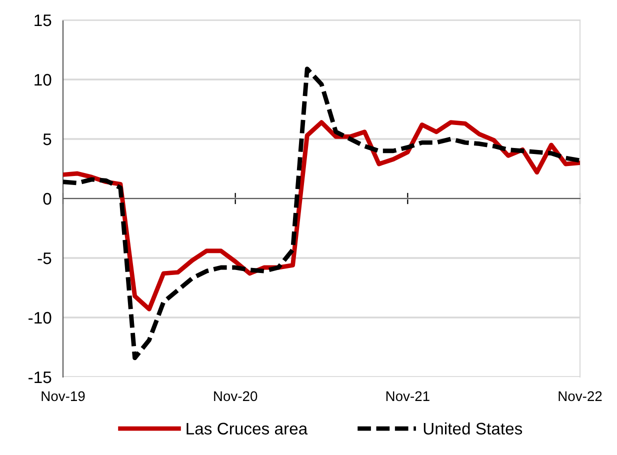  I want to click on legend-label: Las Cruces area, so click(247, 428).